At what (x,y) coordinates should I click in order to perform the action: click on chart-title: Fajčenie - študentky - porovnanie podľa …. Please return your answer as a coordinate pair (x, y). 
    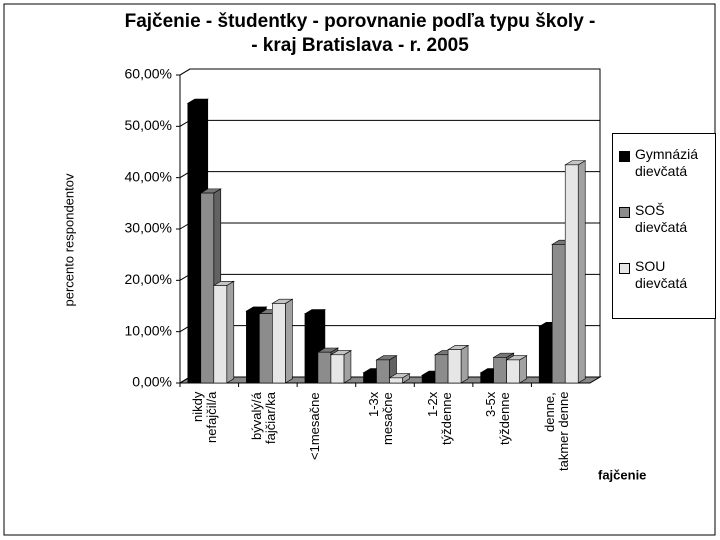
    Looking at the image, I should click on (360, 21).